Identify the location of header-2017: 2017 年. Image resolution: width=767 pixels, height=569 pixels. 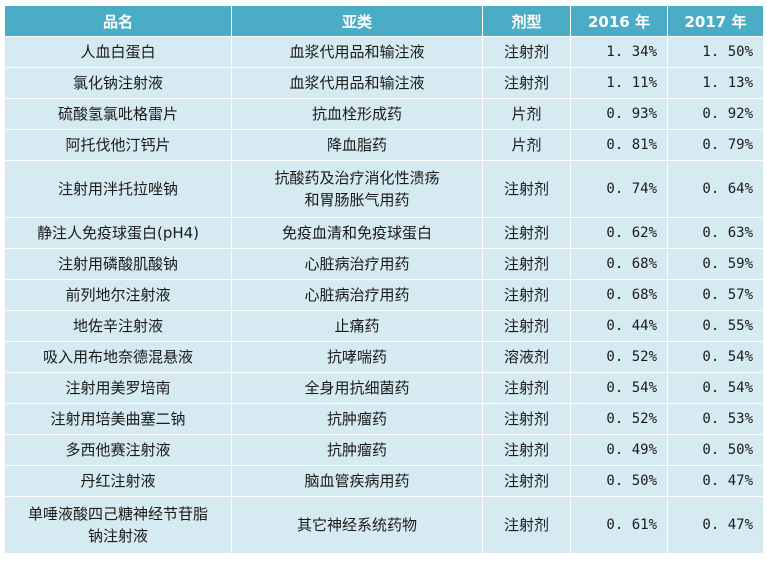
(715, 21).